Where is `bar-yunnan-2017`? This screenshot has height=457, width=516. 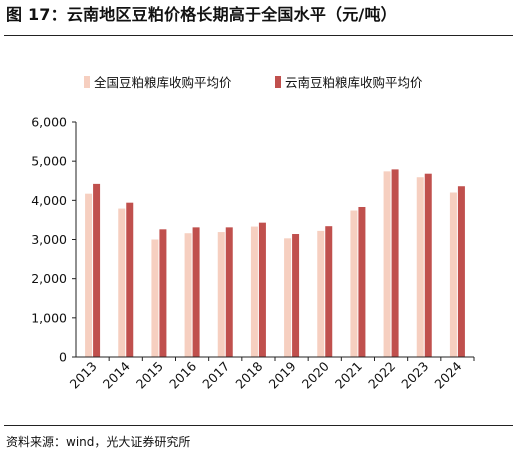 bar-yunnan-2017 is located at coordinates (229, 292).